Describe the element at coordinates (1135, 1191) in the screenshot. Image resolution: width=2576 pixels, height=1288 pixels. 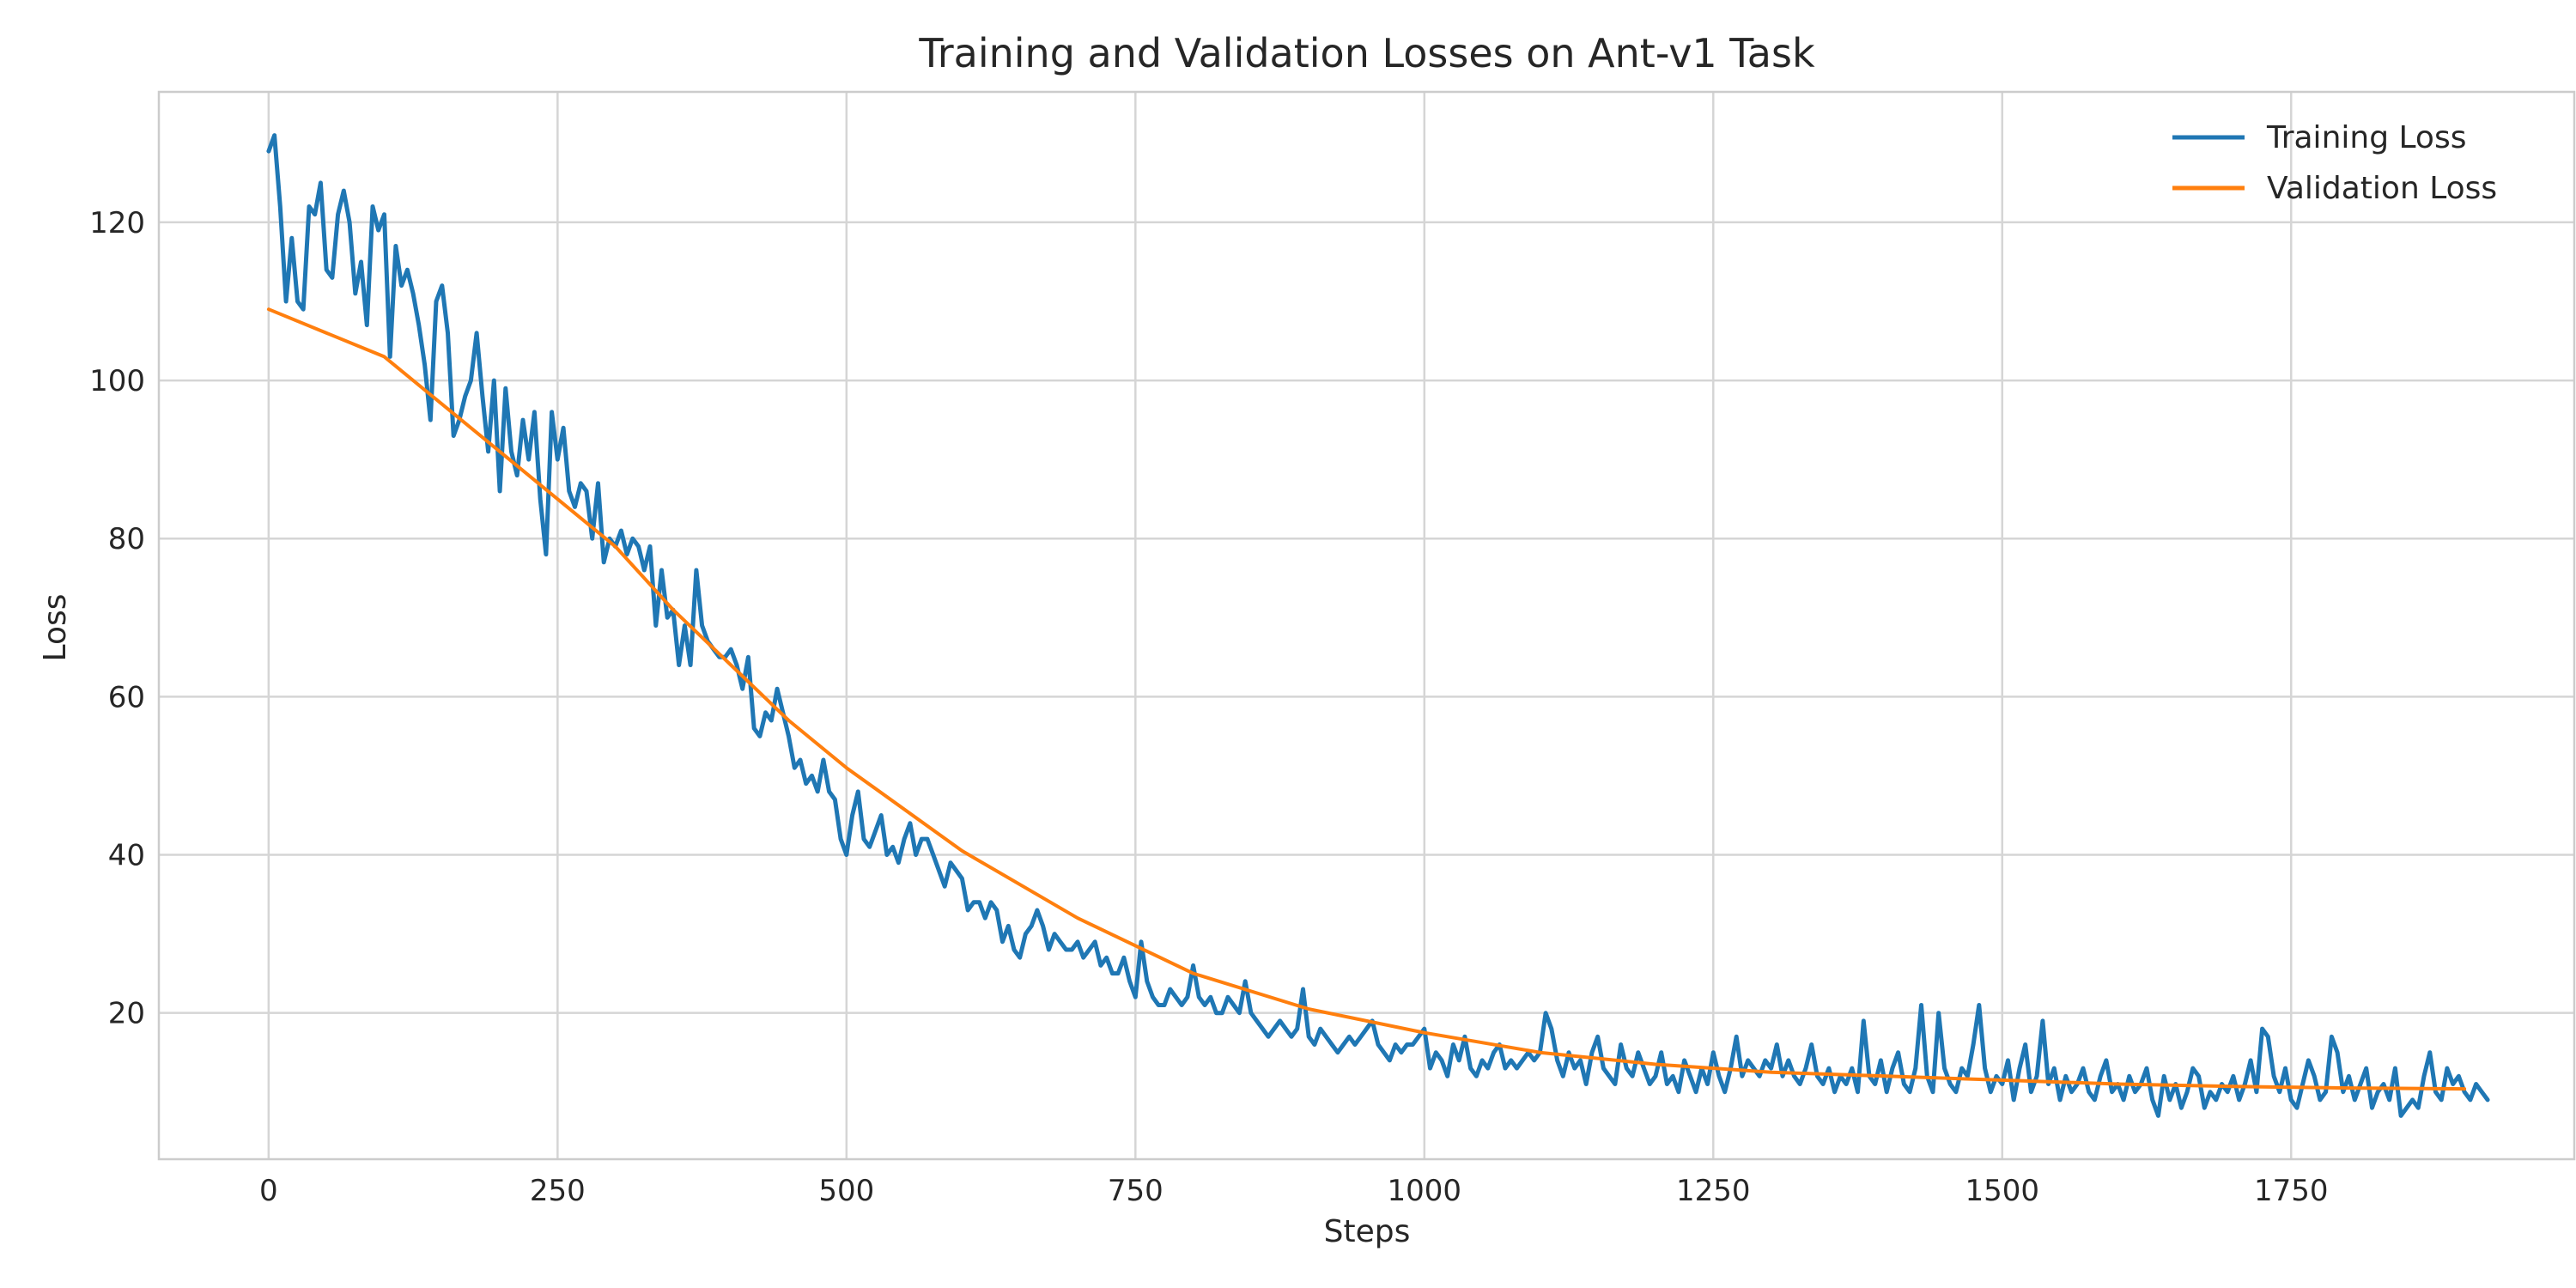
I see `x-tick-label: 750` at that location.